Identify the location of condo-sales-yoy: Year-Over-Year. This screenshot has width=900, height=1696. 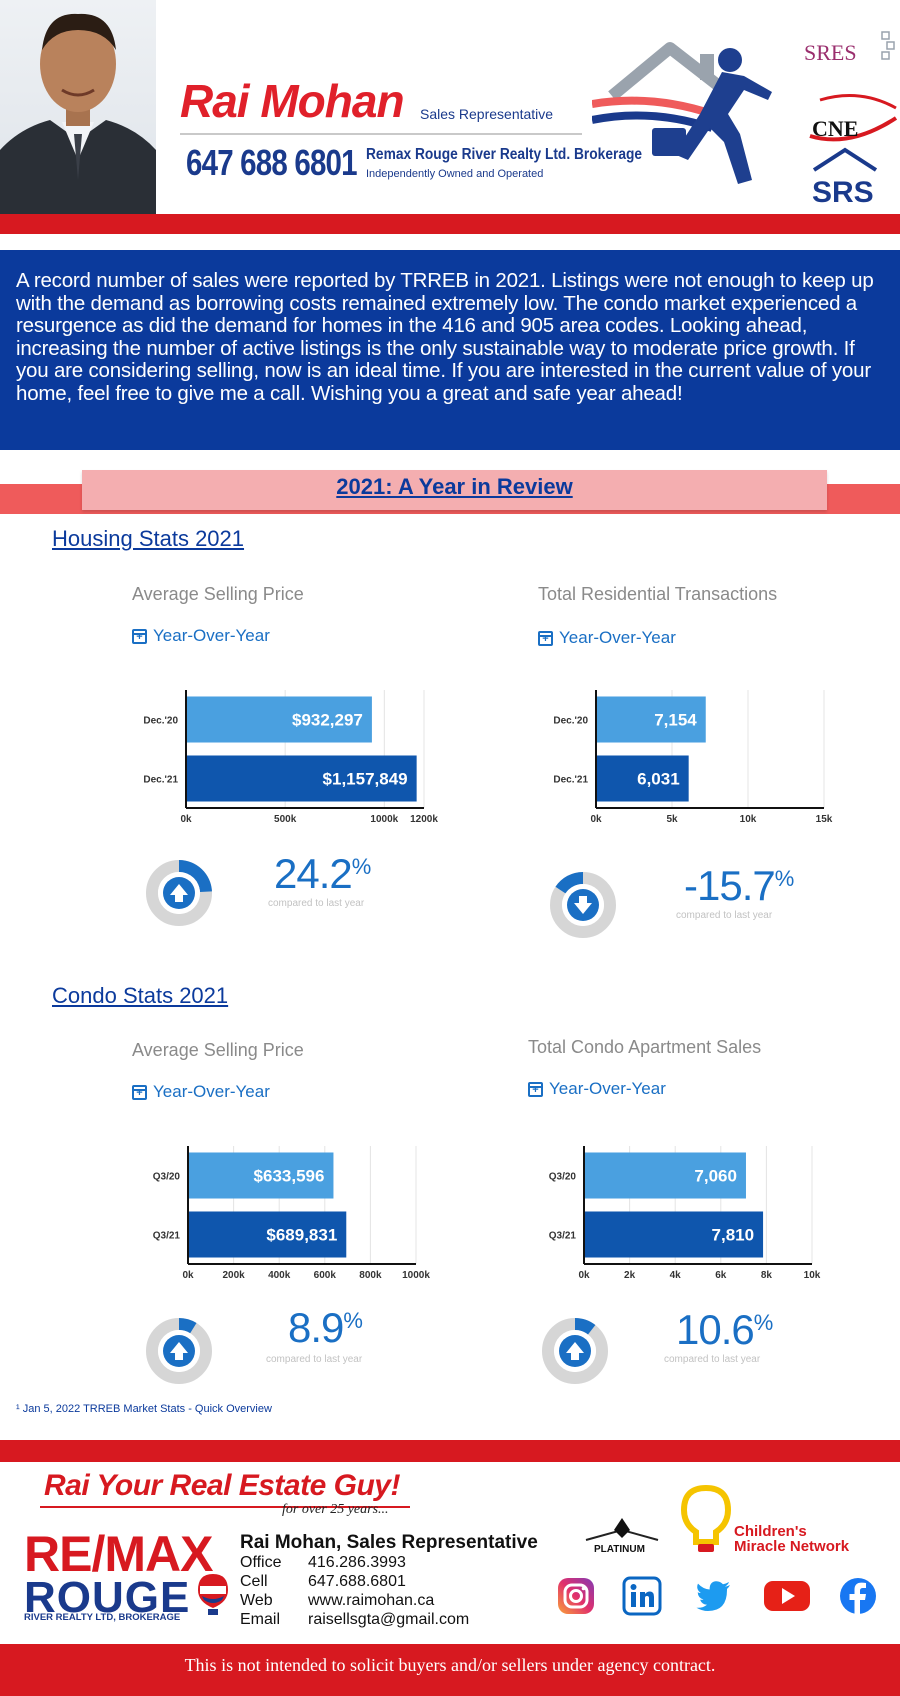
(597, 1089).